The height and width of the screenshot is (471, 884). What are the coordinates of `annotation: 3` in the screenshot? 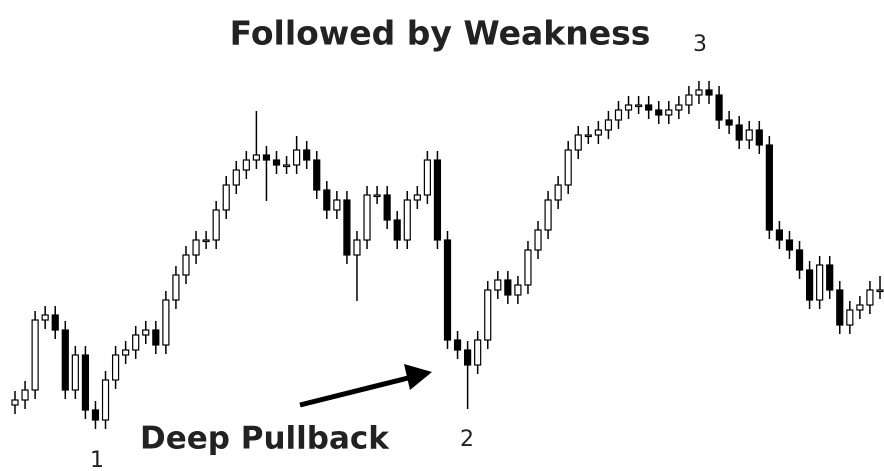 It's located at (700, 44).